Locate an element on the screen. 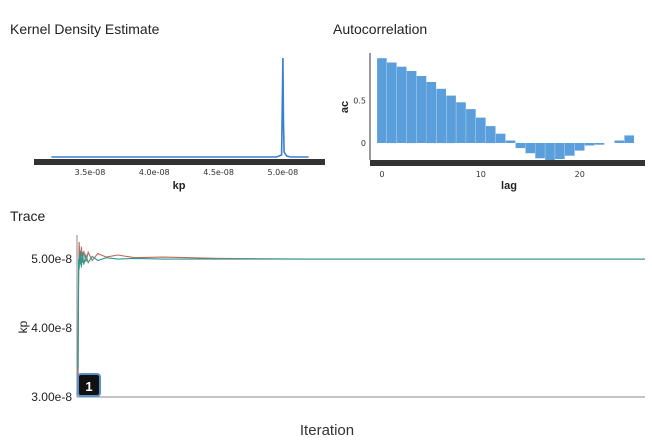  acf-chart: 0 10 20 0 0.5 lag ac is located at coordinates (492, 122).